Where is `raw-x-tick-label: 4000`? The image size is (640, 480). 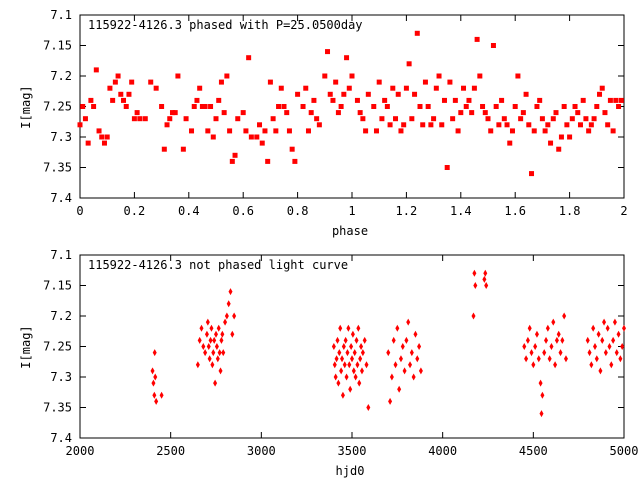 raw-x-tick-label: 4000 is located at coordinates (442, 451).